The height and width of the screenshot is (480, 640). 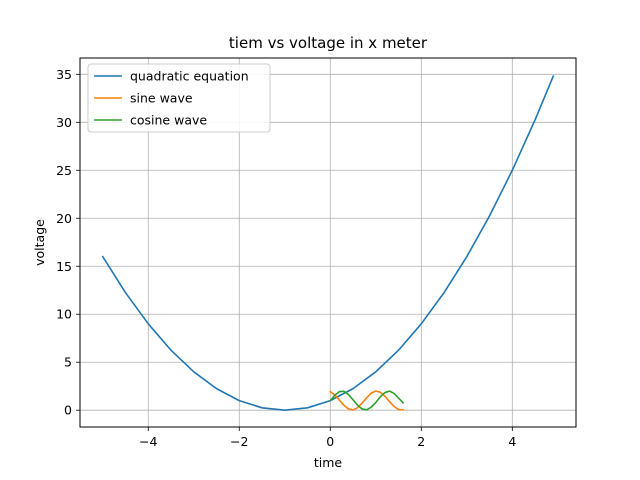 What do you see at coordinates (512, 441) in the screenshot?
I see `x-tick-label: 4` at bounding box center [512, 441].